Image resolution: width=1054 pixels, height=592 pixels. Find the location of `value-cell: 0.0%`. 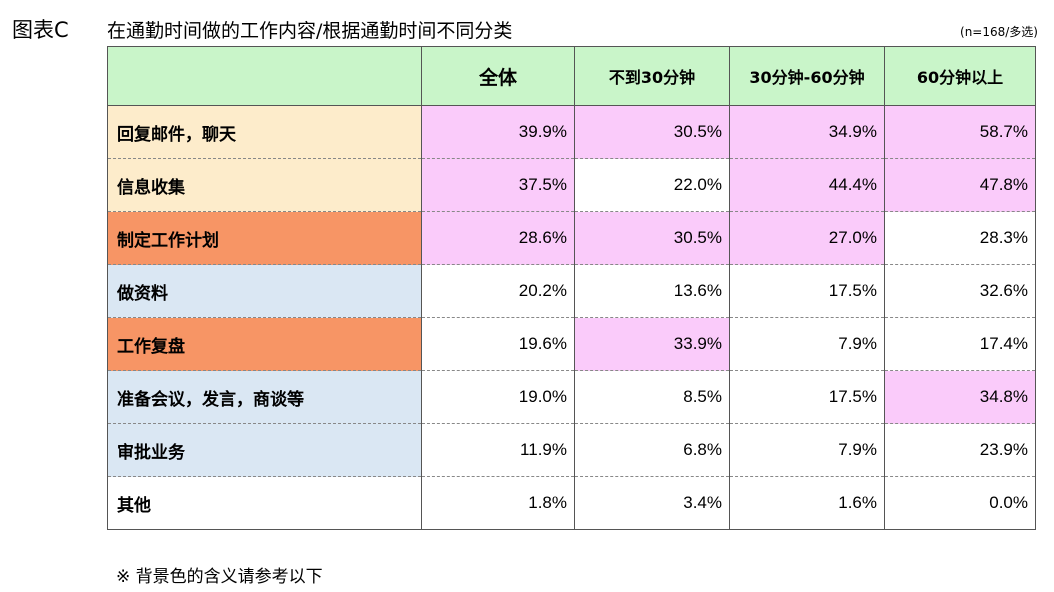

value-cell: 0.0% is located at coordinates (960, 503).